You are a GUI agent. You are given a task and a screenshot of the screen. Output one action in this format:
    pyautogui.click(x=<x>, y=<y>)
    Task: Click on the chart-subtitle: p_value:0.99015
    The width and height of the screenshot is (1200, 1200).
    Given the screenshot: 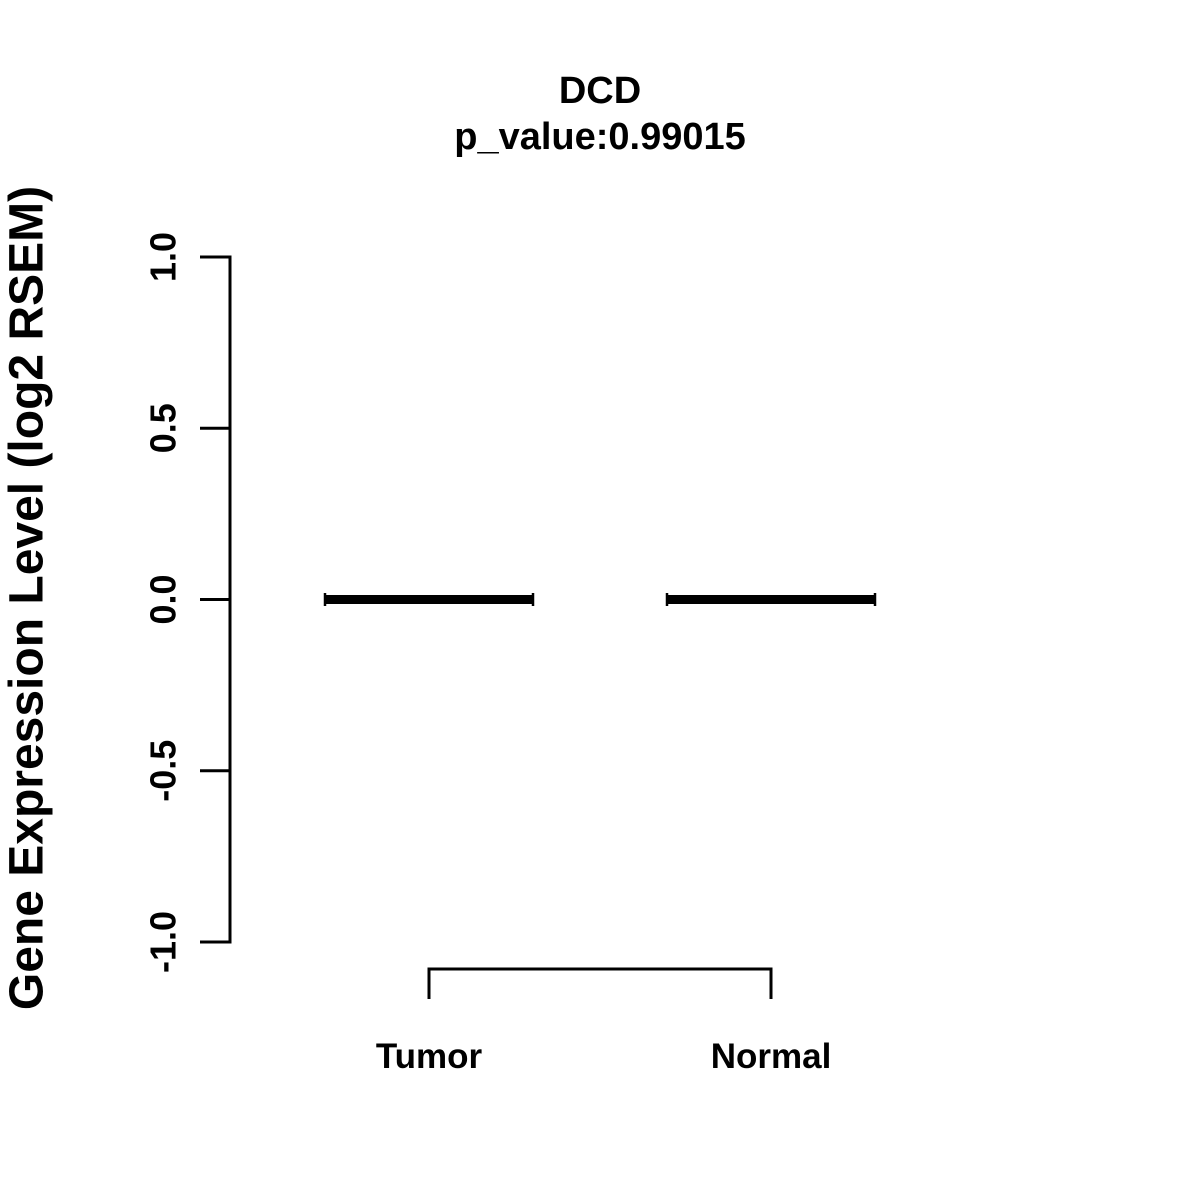 What is the action you would take?
    pyautogui.click(x=600, y=137)
    